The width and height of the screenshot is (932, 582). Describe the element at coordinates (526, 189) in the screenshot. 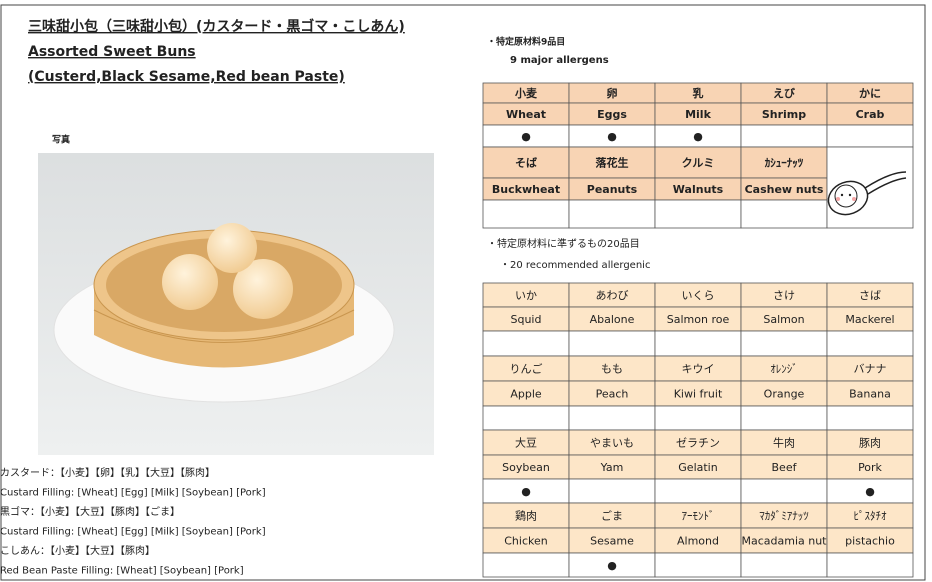

I see `allergen-en: Buckwheat` at that location.